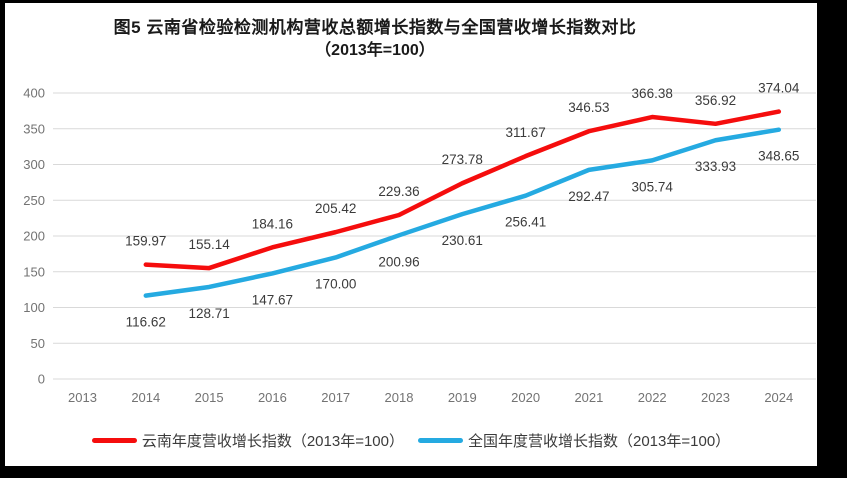 This screenshot has height=478, width=847. I want to click on y-axis-tick-label: 400, so click(34, 93).